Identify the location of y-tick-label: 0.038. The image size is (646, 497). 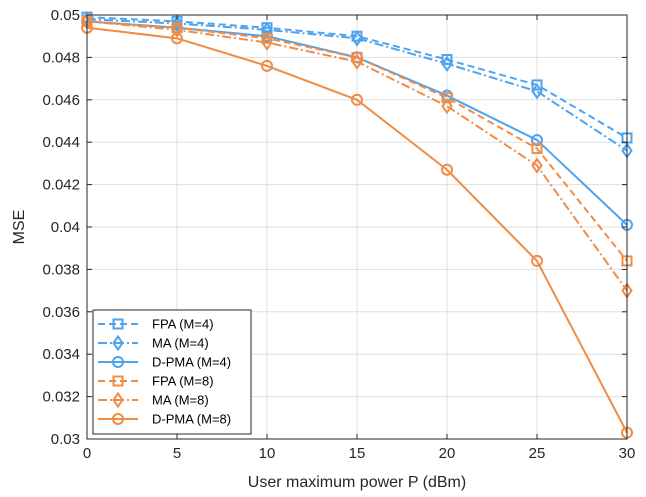
(61, 269).